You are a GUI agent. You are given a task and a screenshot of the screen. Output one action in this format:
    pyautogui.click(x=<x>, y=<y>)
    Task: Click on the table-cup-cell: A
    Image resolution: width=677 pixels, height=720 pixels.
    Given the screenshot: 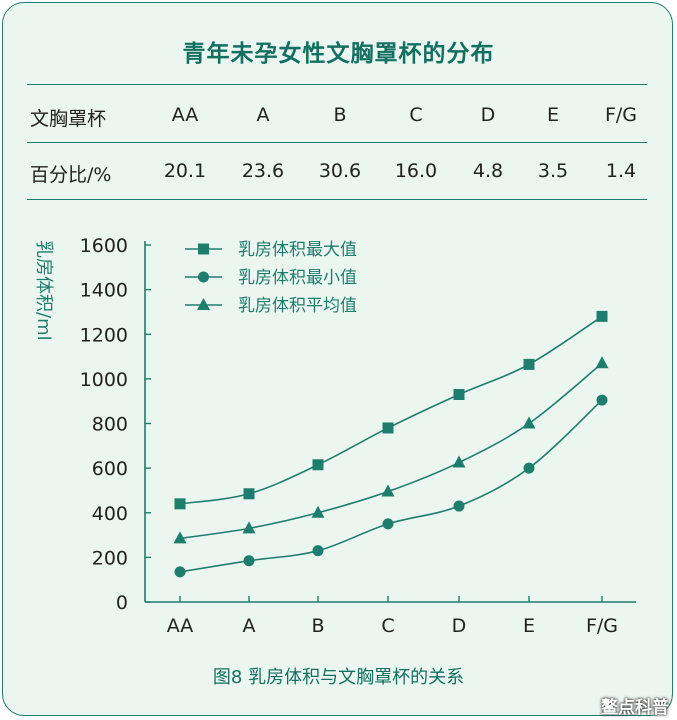 What is the action you would take?
    pyautogui.click(x=263, y=115)
    